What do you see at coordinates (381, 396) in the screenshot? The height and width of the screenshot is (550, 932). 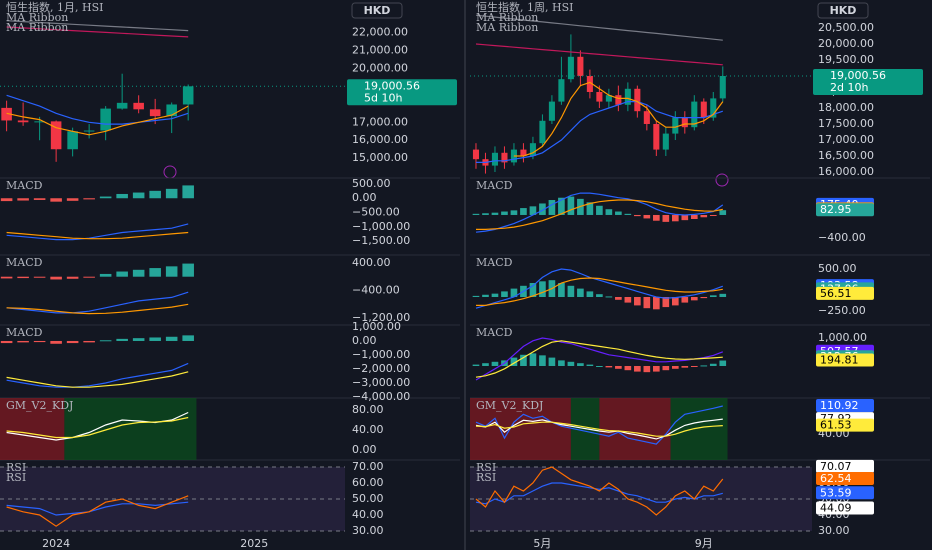 I see `y-tick-label: −4,000.00` at bounding box center [381, 396].